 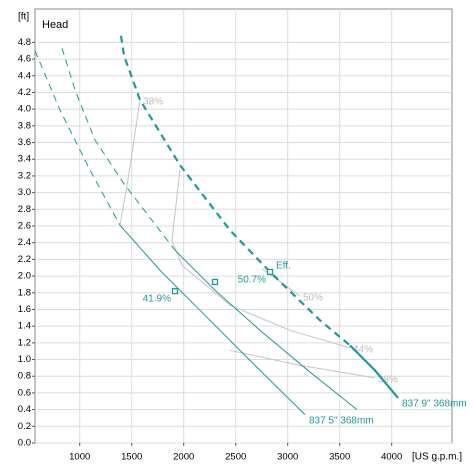 I want to click on y-tick-label: 0.8, so click(x=24, y=376).